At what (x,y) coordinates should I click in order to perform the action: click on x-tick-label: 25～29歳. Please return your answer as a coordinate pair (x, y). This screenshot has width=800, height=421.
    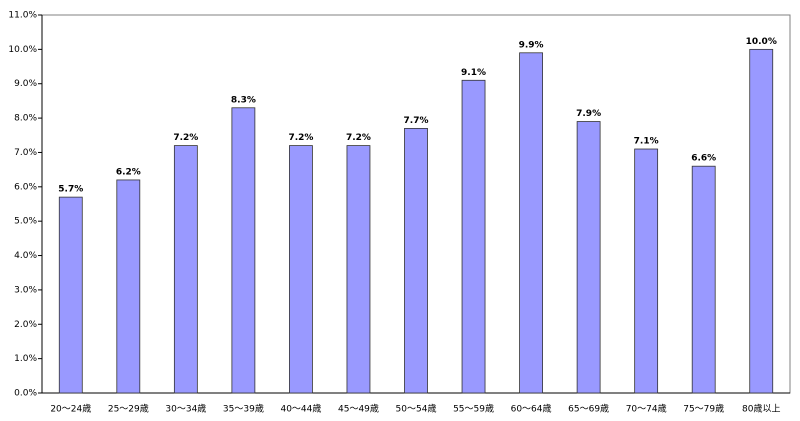
    Looking at the image, I should click on (128, 409).